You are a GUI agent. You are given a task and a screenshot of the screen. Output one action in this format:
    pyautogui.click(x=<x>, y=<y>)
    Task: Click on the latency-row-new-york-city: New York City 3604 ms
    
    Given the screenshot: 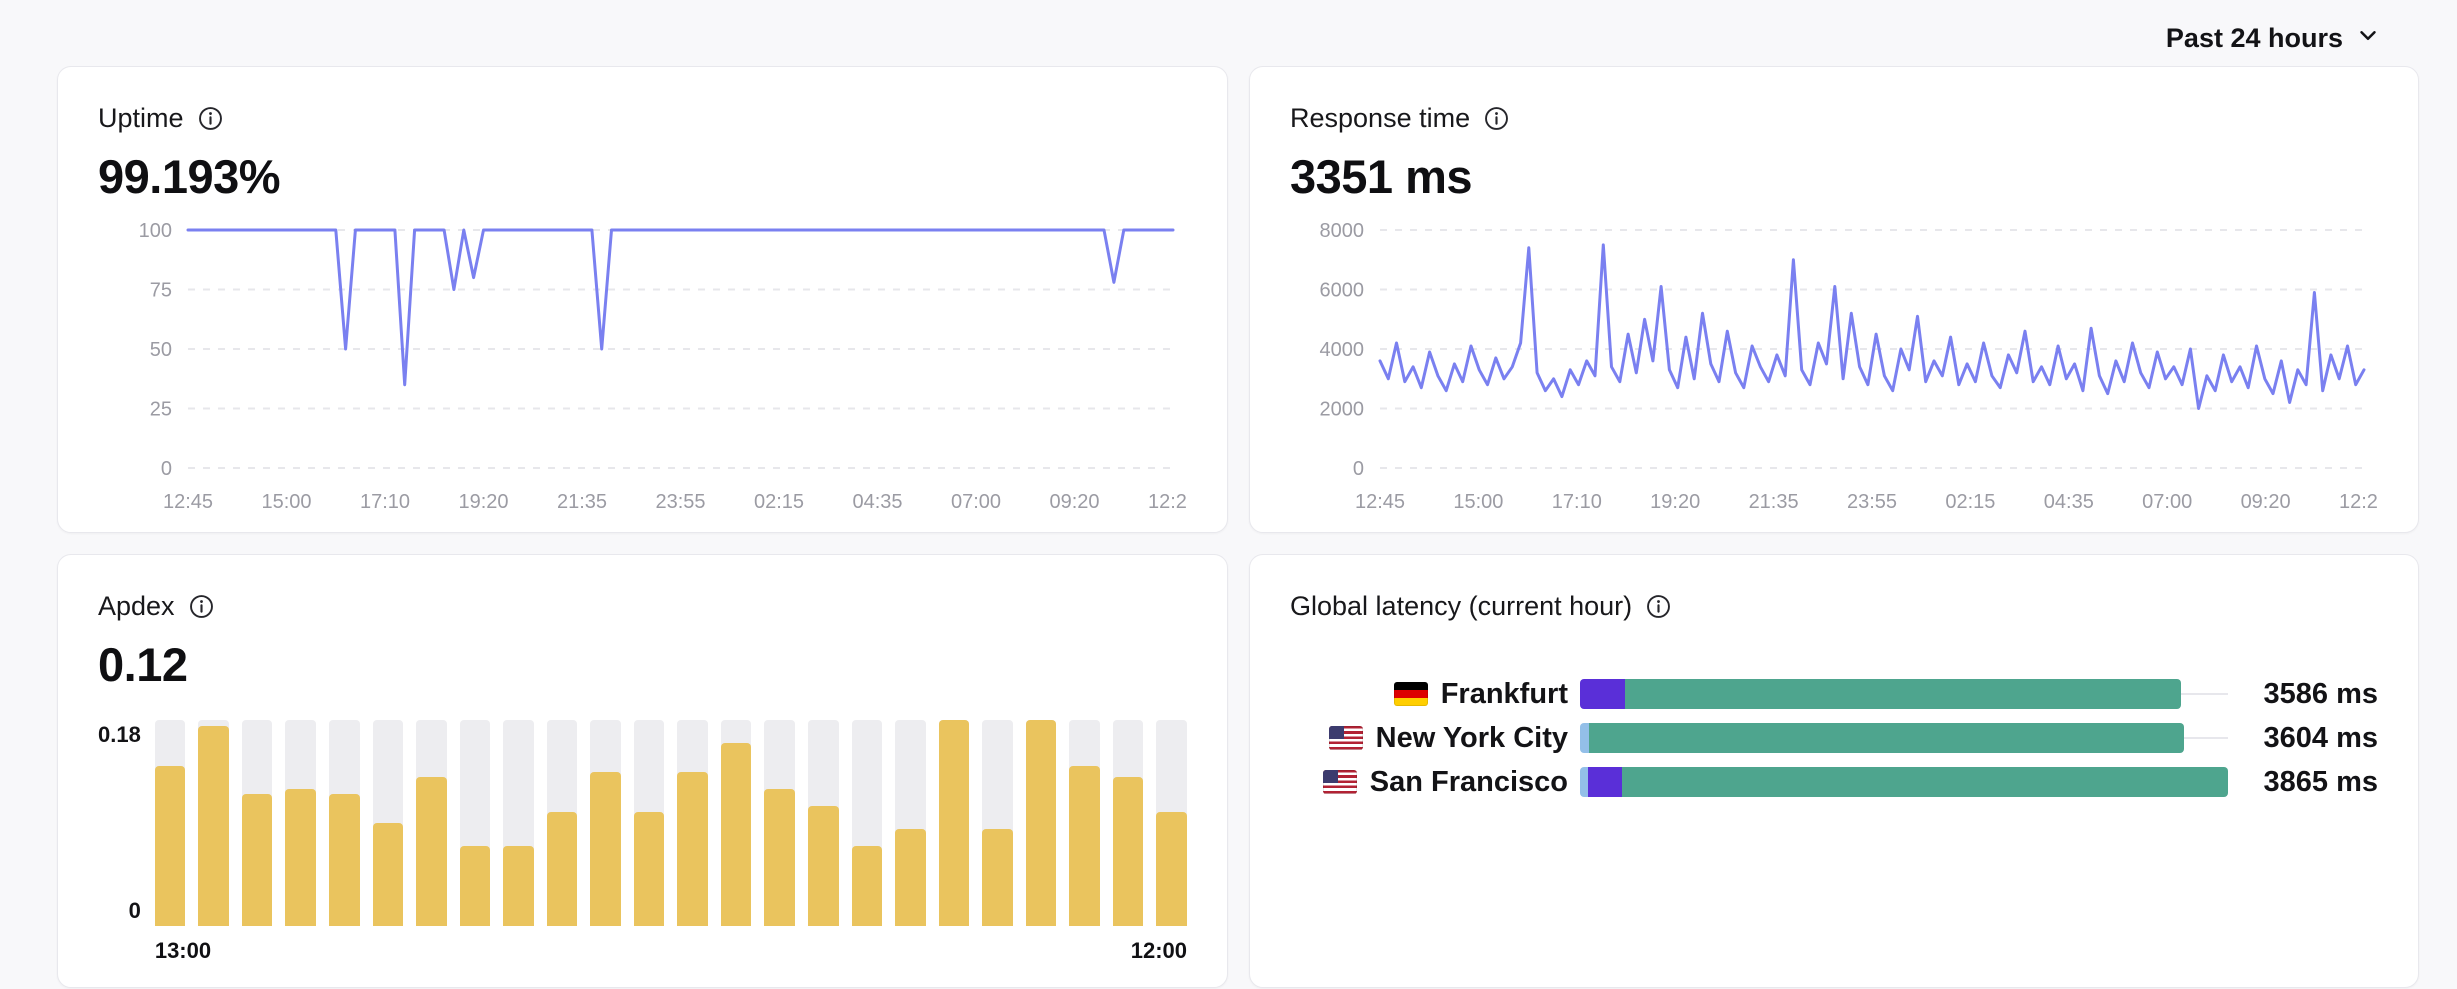 What is the action you would take?
    pyautogui.click(x=1834, y=738)
    